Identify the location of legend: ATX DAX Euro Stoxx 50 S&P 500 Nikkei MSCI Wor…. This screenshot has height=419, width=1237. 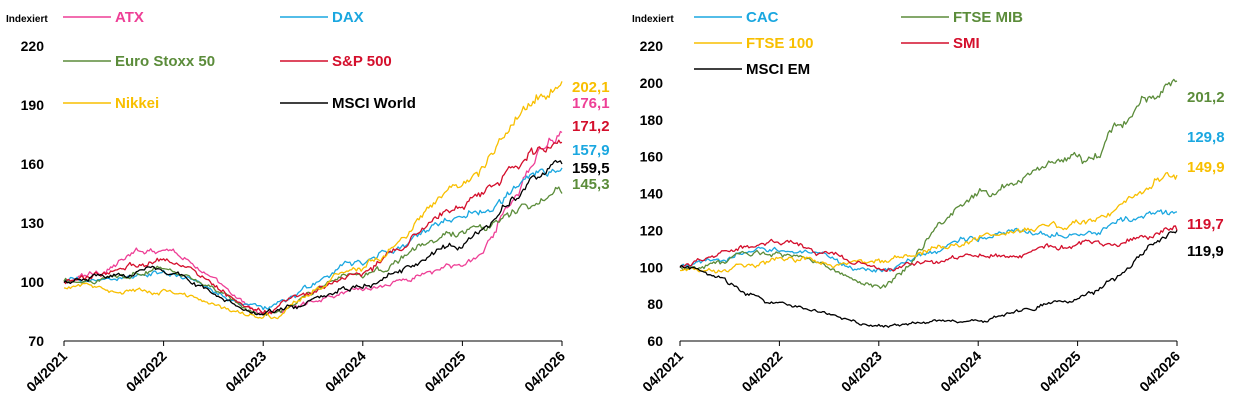
(239, 60).